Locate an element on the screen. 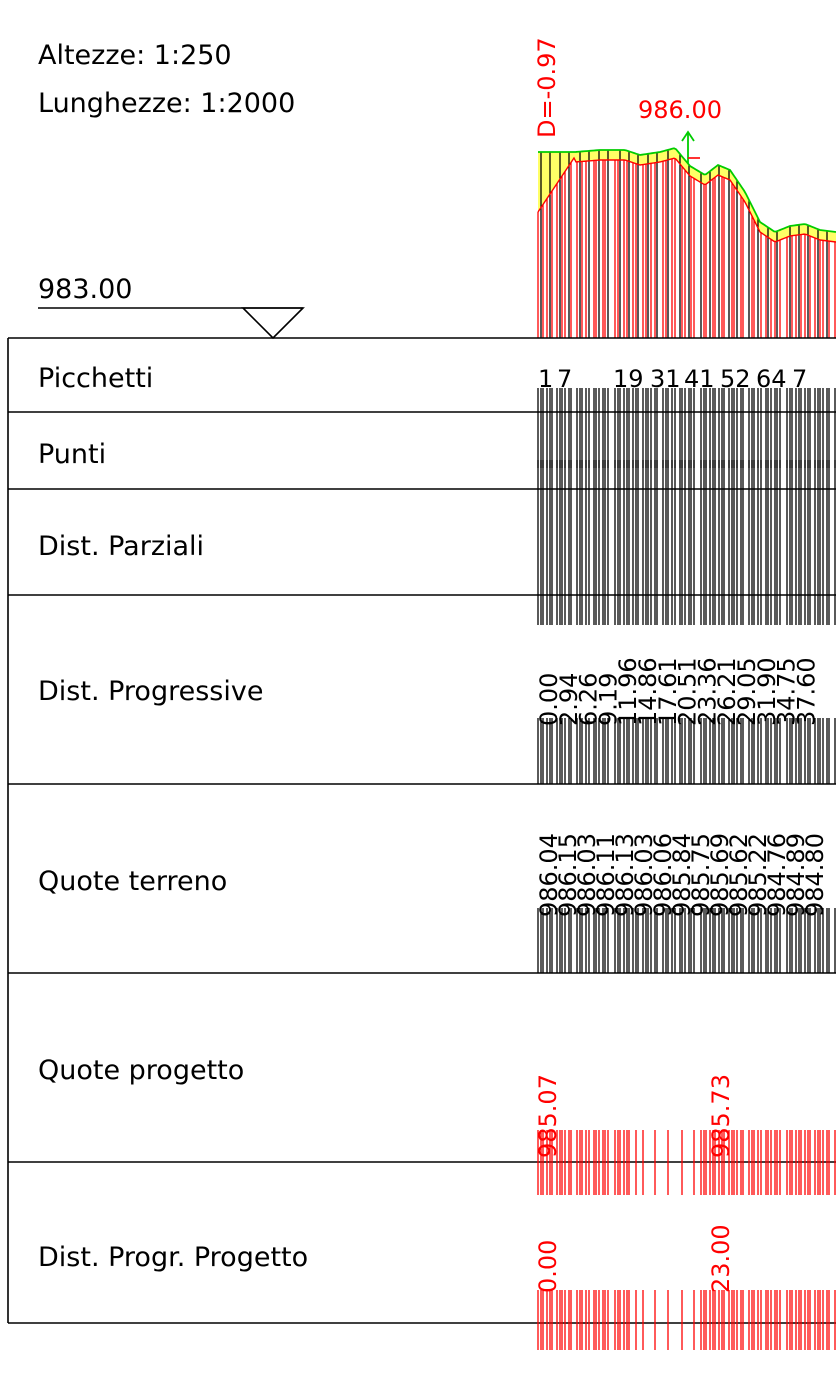  ground-line is located at coordinates (687, 190).